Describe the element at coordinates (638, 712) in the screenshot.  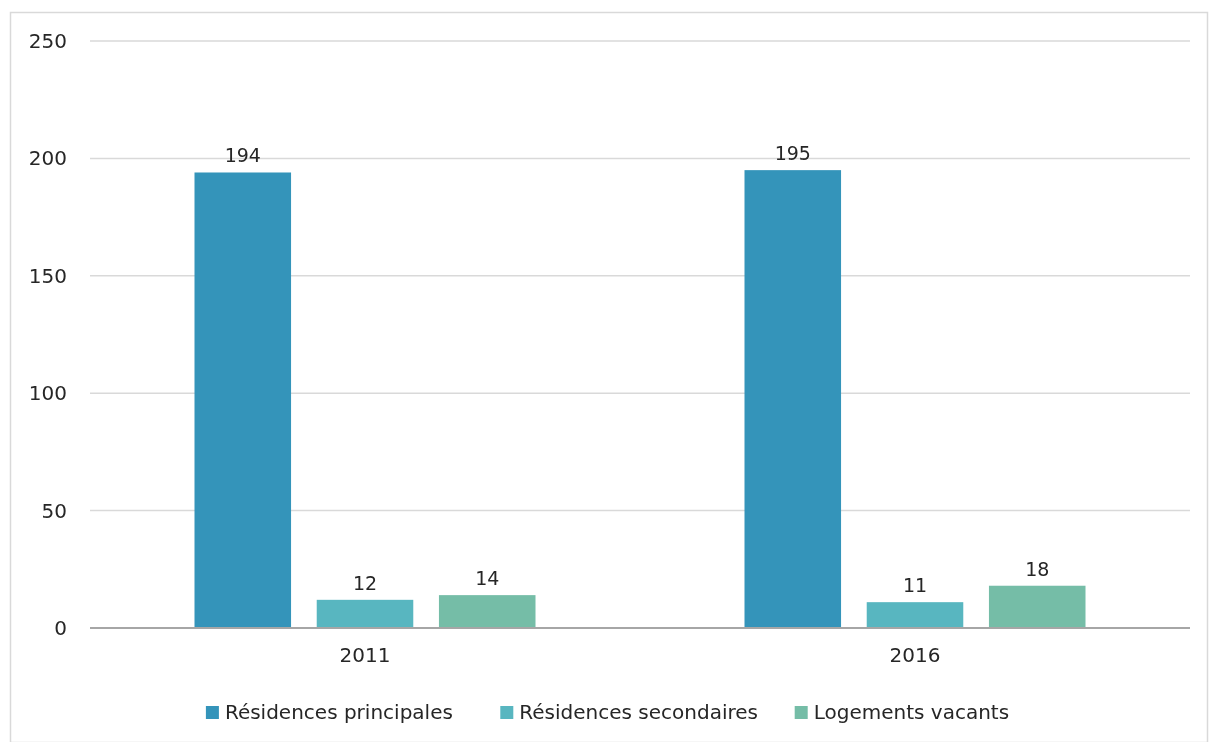
I see `legend-label: Résidences secondaires` at that location.